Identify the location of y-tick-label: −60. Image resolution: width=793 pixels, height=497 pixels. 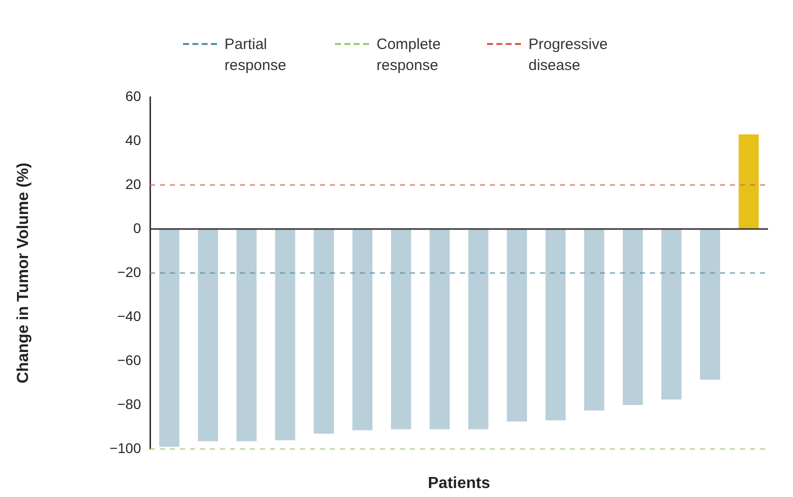
(129, 360).